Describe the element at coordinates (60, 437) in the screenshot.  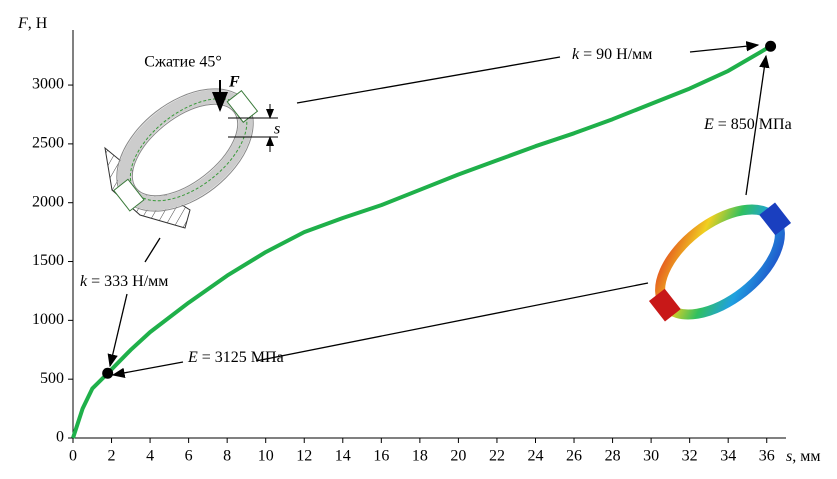
I see `y-tick-label: 0` at that location.